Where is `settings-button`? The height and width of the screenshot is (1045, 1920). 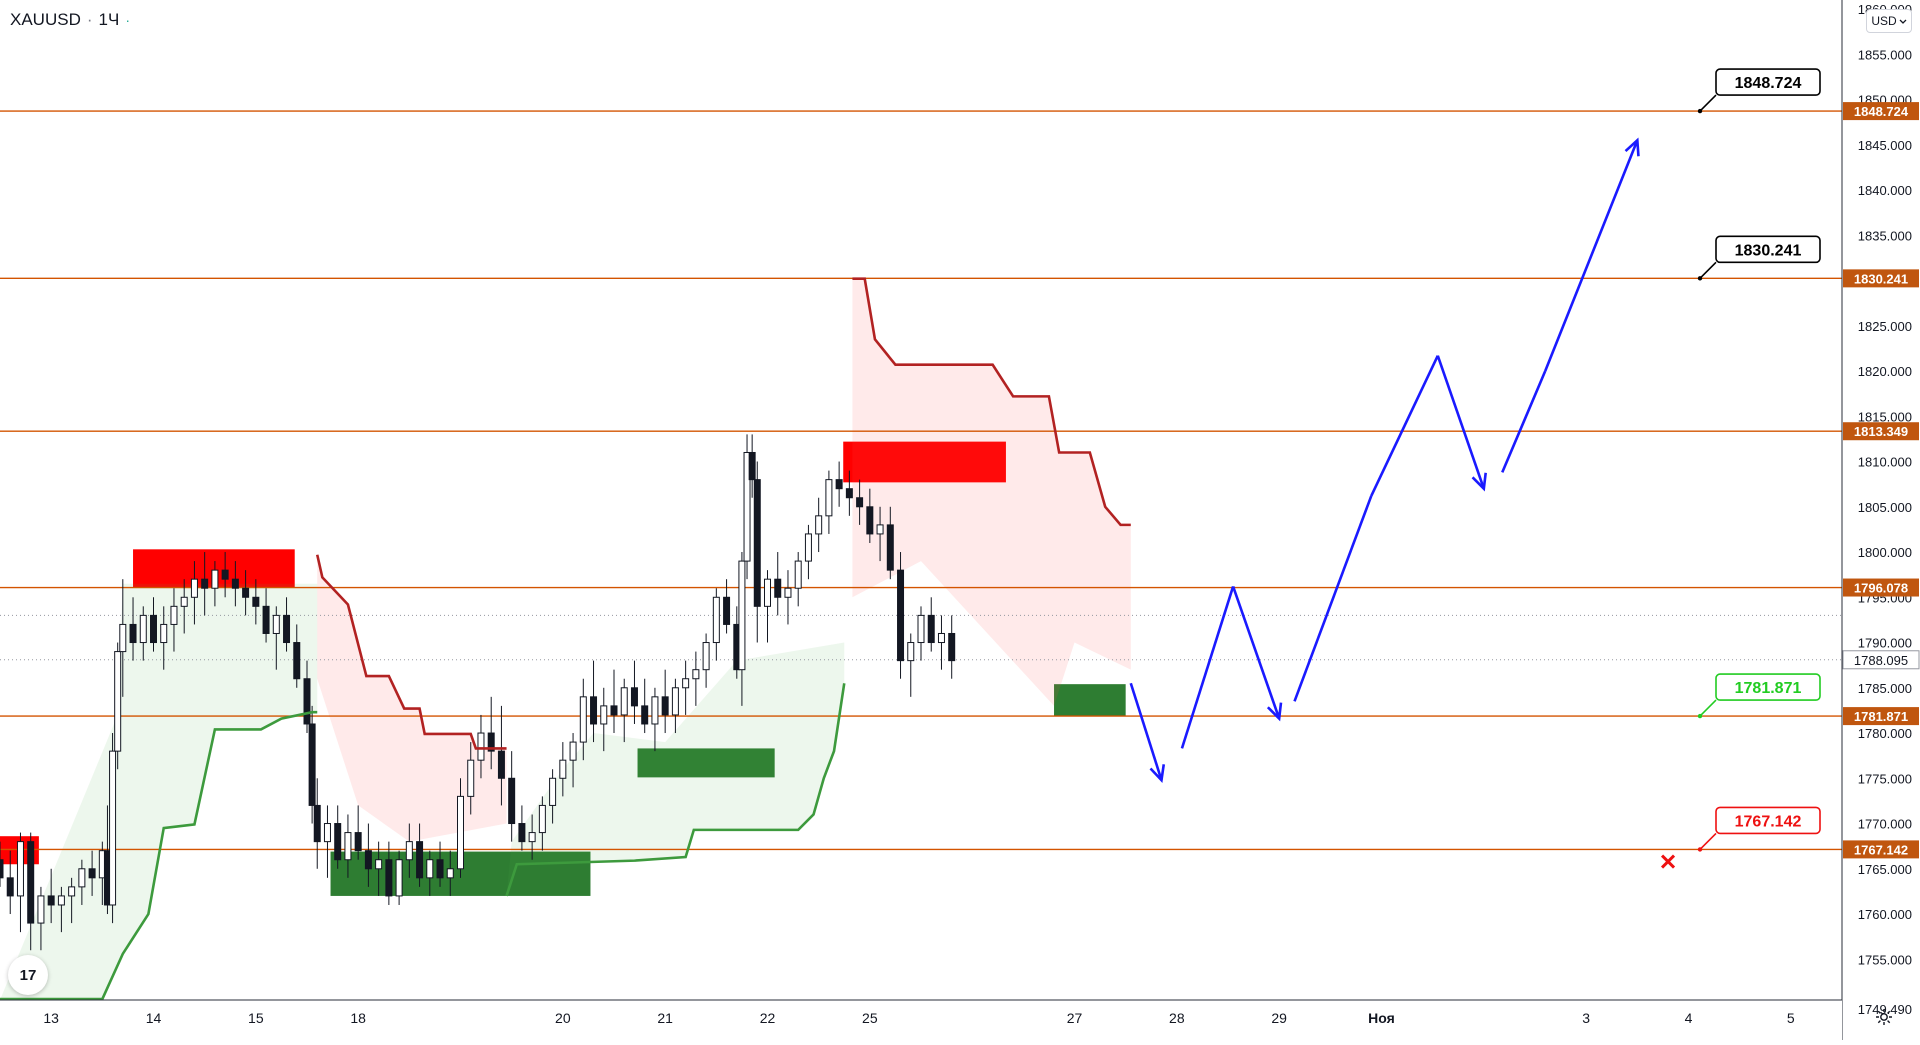
settings-button is located at coordinates (1884, 1019).